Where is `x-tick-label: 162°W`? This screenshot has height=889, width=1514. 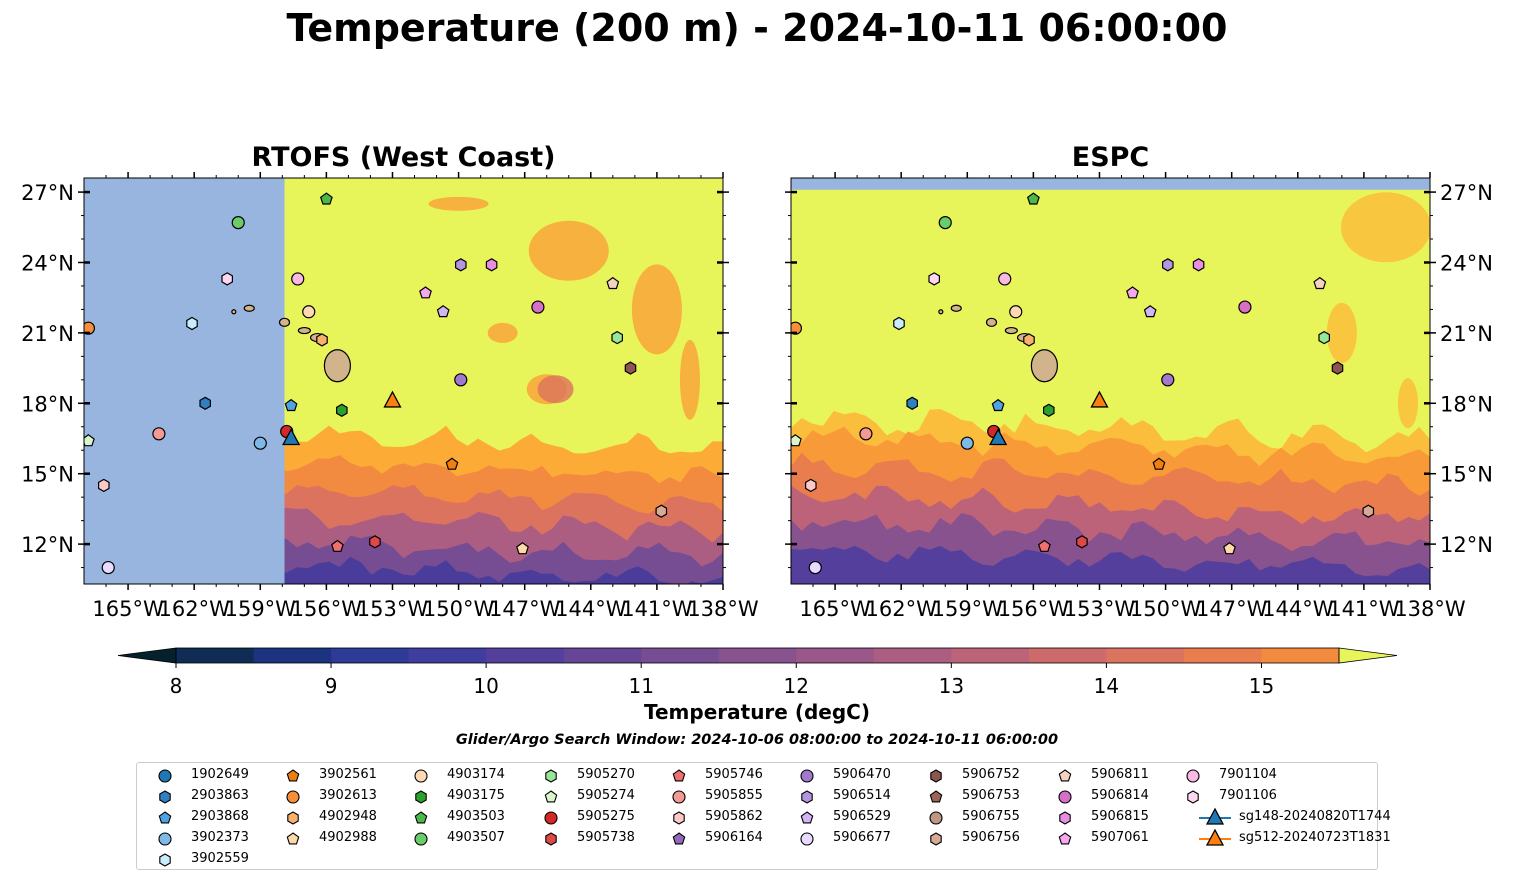 x-tick-label: 162°W is located at coordinates (194, 609).